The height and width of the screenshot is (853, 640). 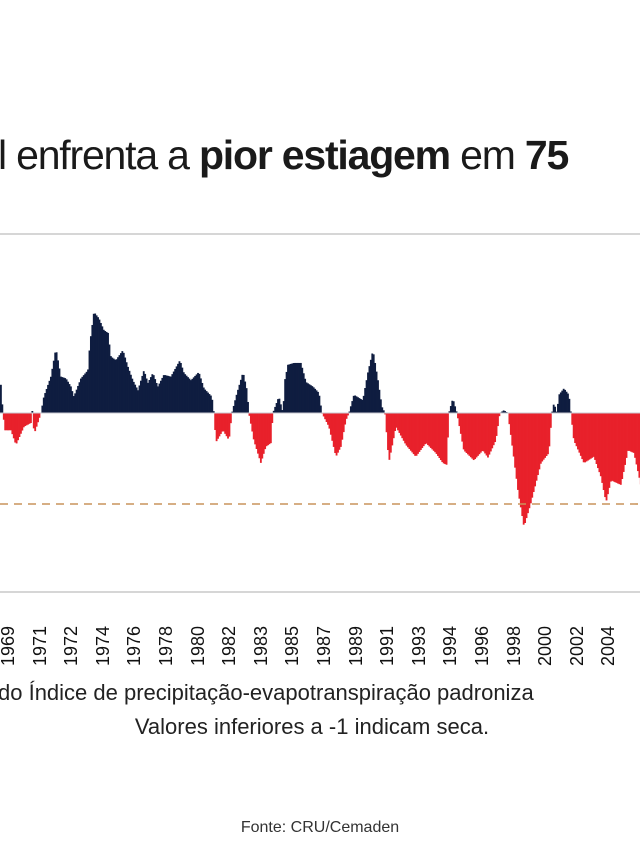 I want to click on x-tick-label: 1996, so click(x=482, y=645).